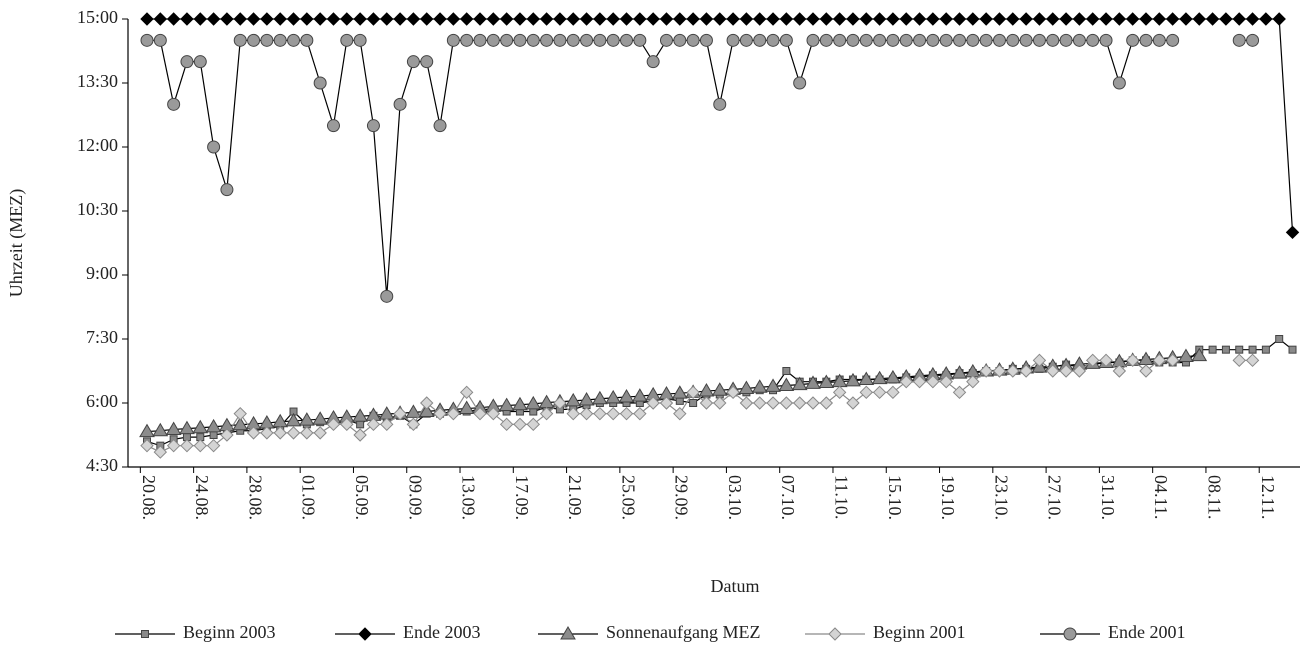 The image size is (1307, 649). What do you see at coordinates (919, 632) in the screenshot?
I see `legend-label: Beginn 2001` at bounding box center [919, 632].